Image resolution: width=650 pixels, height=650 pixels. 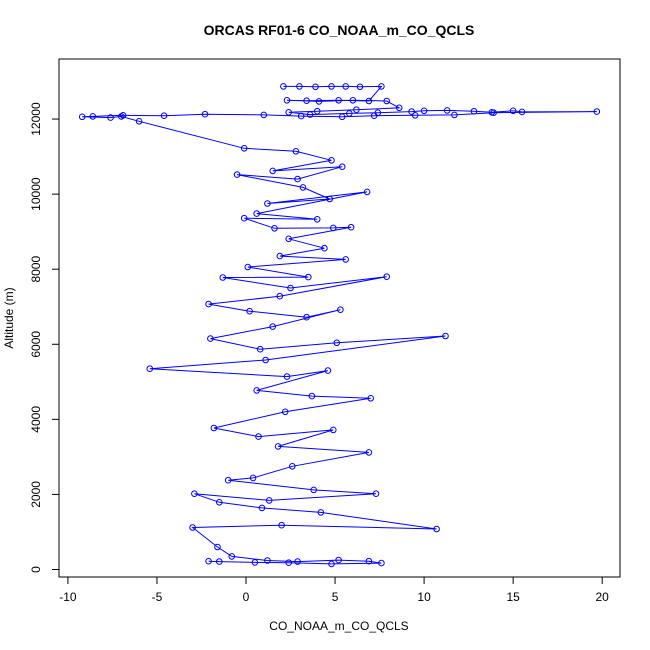 I want to click on y-tick-label: 12000, so click(x=36, y=119).